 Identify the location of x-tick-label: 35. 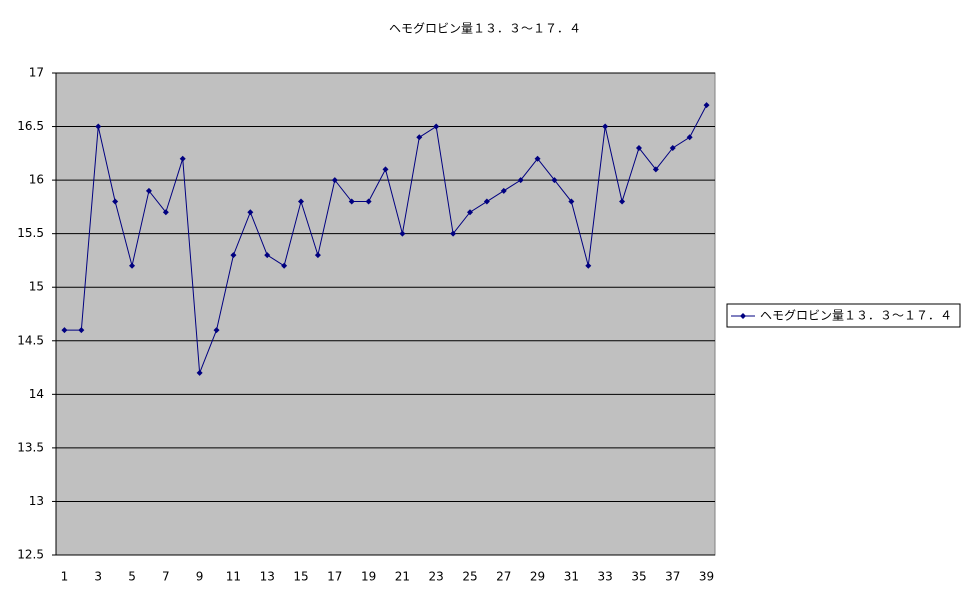
(638, 577).